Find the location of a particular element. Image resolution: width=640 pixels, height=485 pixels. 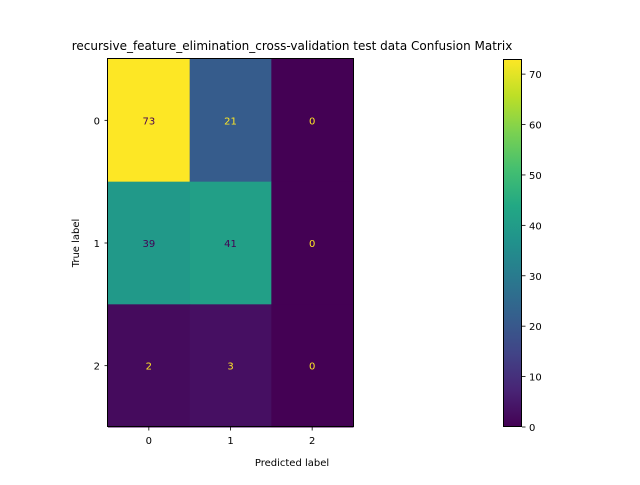

x-tick-label-0: 0 is located at coordinates (149, 441).